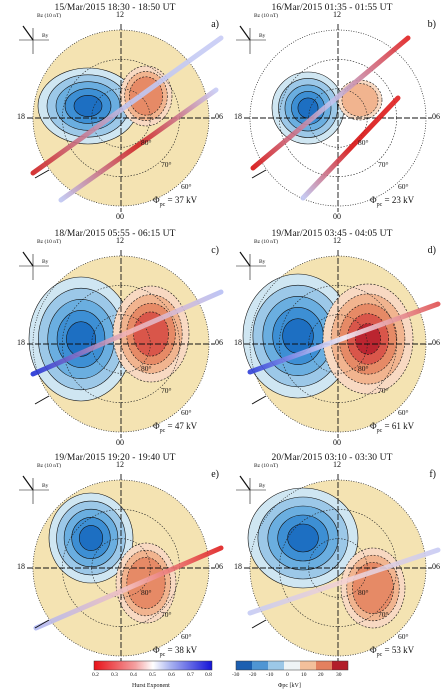 This screenshot has height=696, width=441. I want to click on cross-polar-potential: Φpc = 37 kV, so click(175, 201).